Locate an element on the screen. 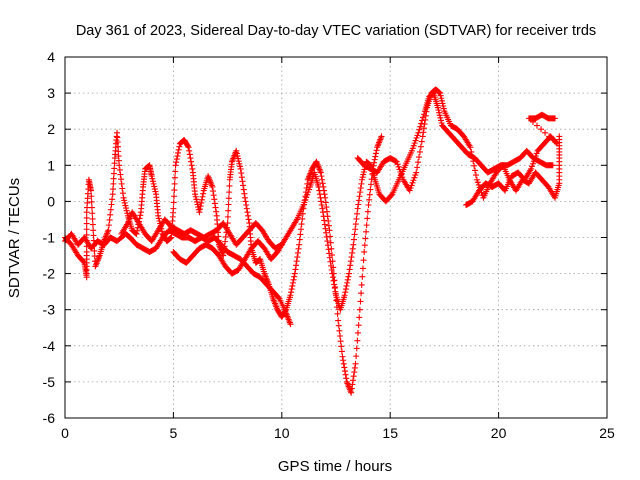 This screenshot has height=480, width=640. y-tick-label: -3 is located at coordinates (49, 310).